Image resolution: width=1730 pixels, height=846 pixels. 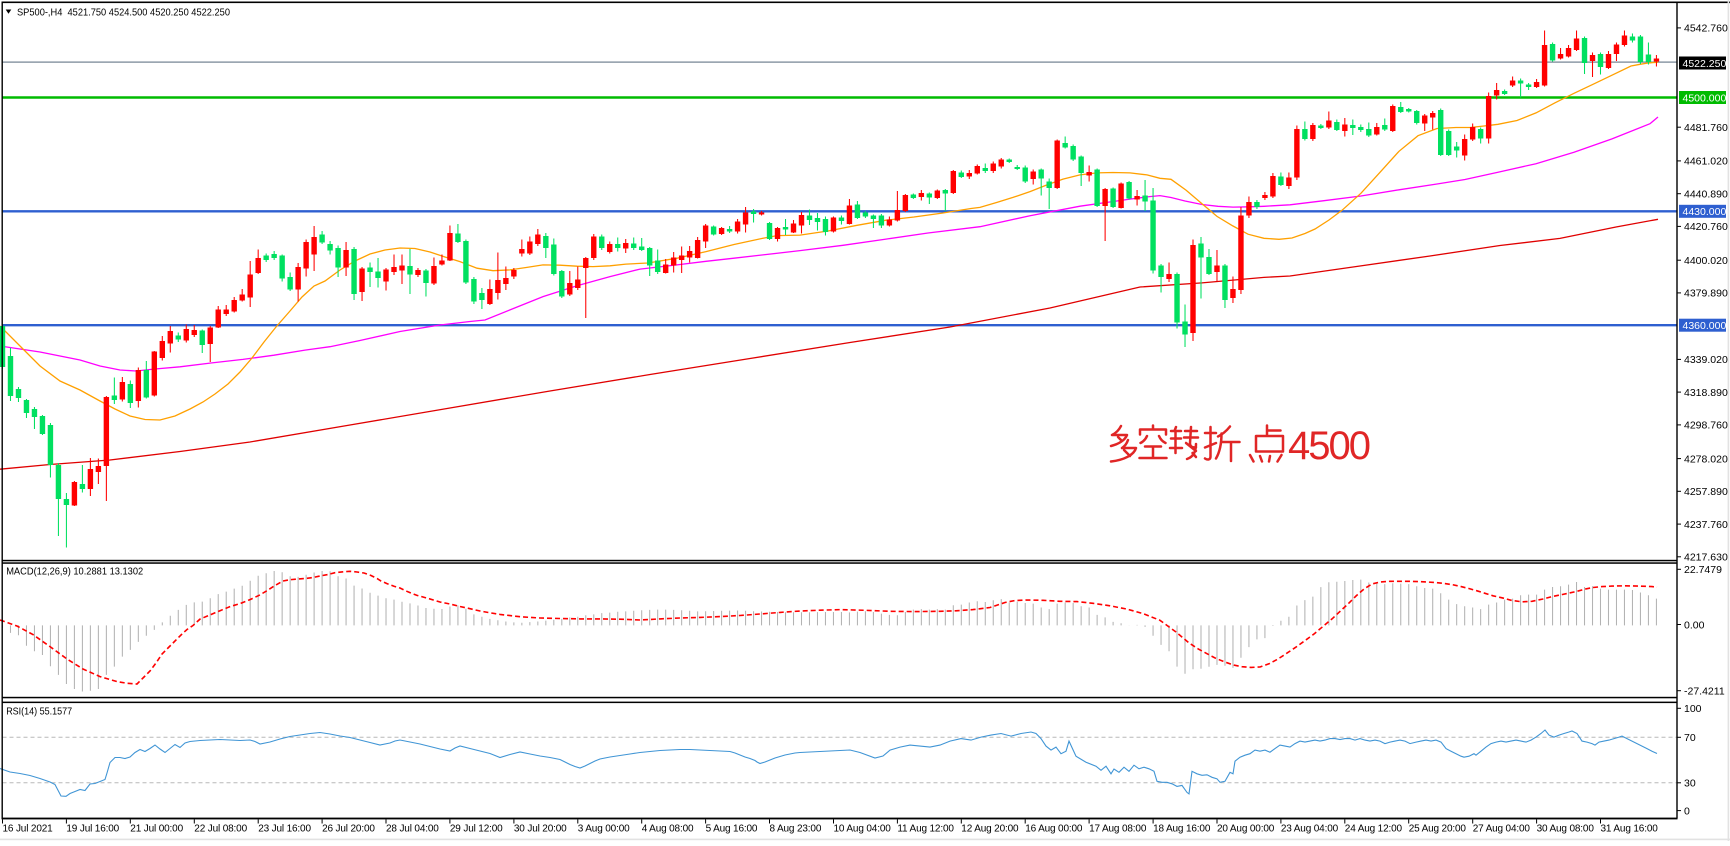 I want to click on svg-text: 28 Jul 04:00, so click(x=412, y=828).